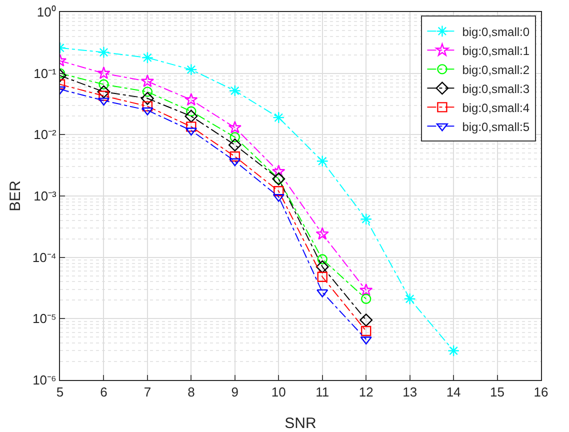 The image size is (569, 432). I want to click on y-tick-label: 10⁻⁴, so click(44, 257).